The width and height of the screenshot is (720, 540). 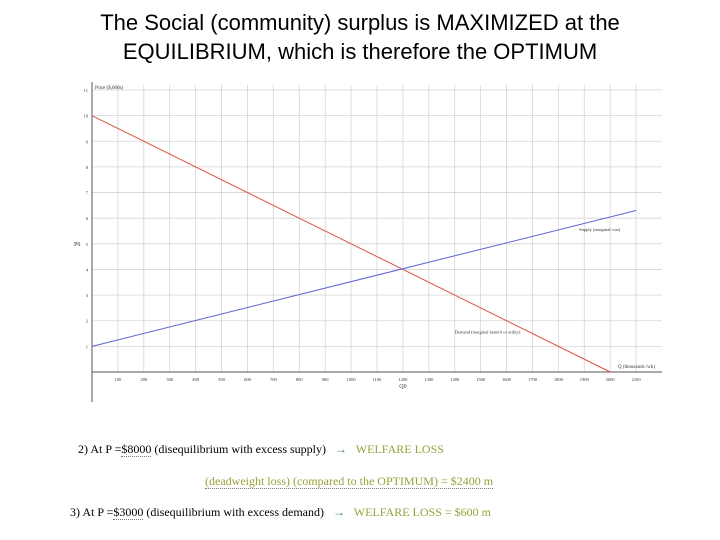 I want to click on y-tick-label: 7, so click(x=87, y=193).